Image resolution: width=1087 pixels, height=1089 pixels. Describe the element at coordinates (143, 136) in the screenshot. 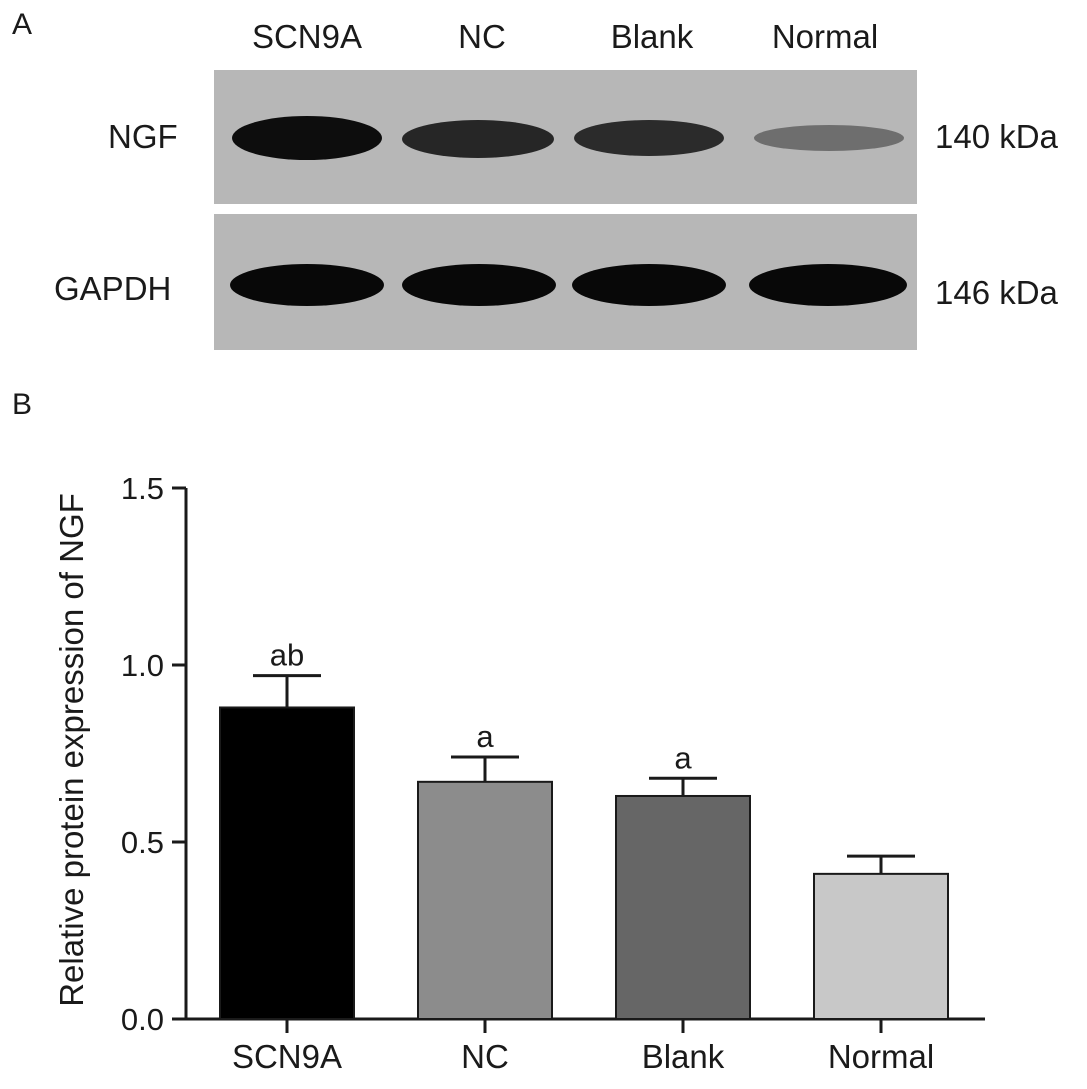

I see `blot-row-label-ngf: NGF` at that location.